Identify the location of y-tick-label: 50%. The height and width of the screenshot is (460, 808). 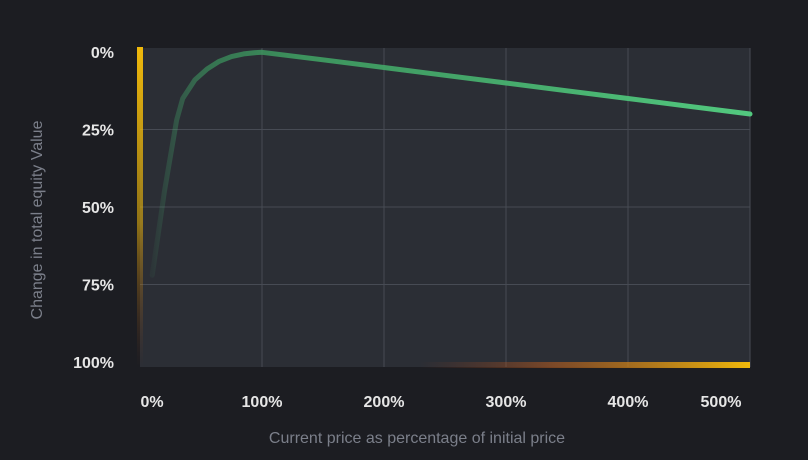
(98, 208).